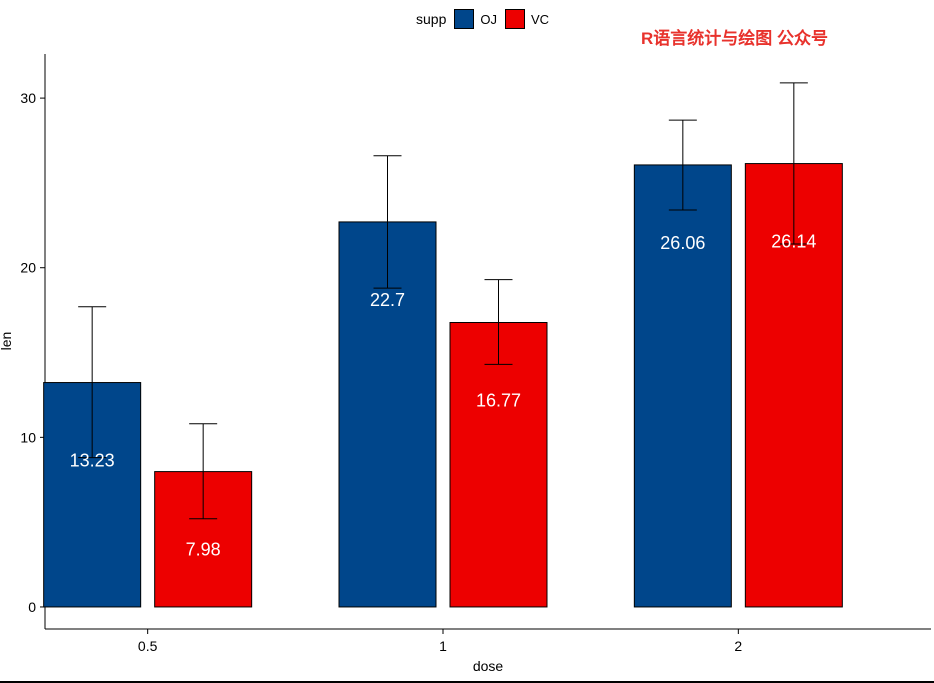 This screenshot has height=683, width=934. What do you see at coordinates (148, 646) in the screenshot?
I see `x-tick-label: 0.5` at bounding box center [148, 646].